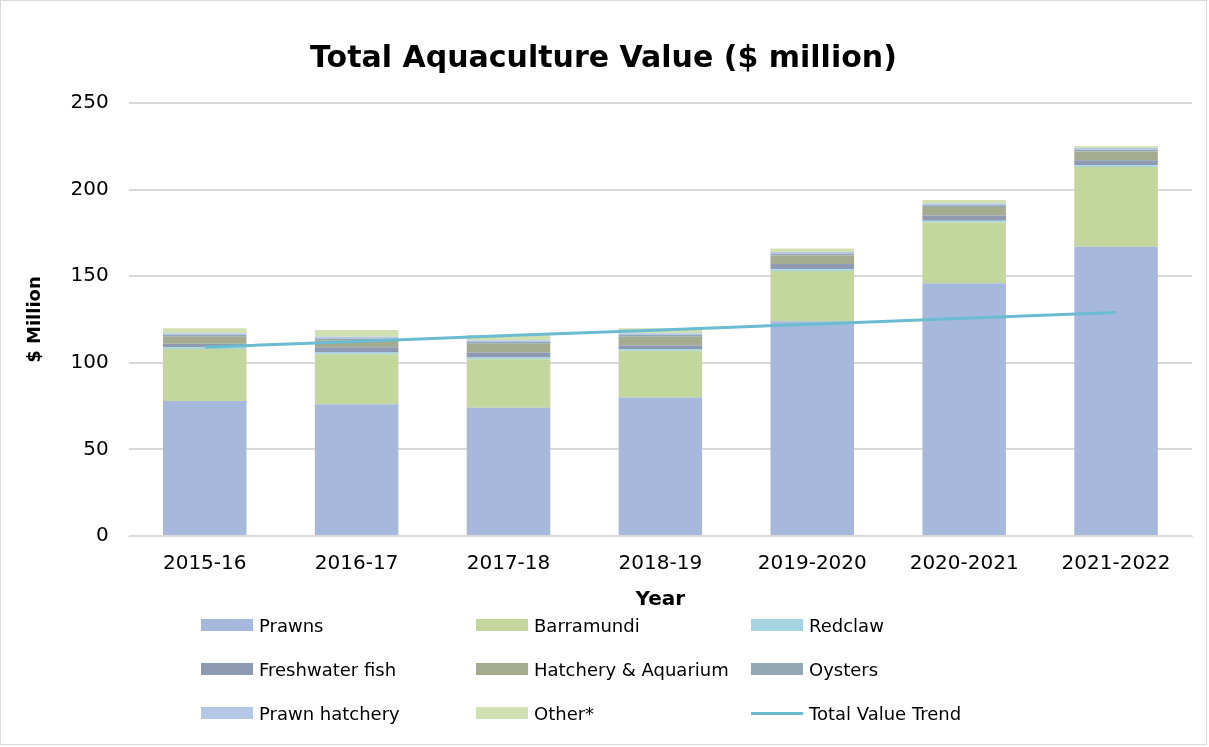  I want to click on x-tick-label: 2019-2020, so click(812, 562).